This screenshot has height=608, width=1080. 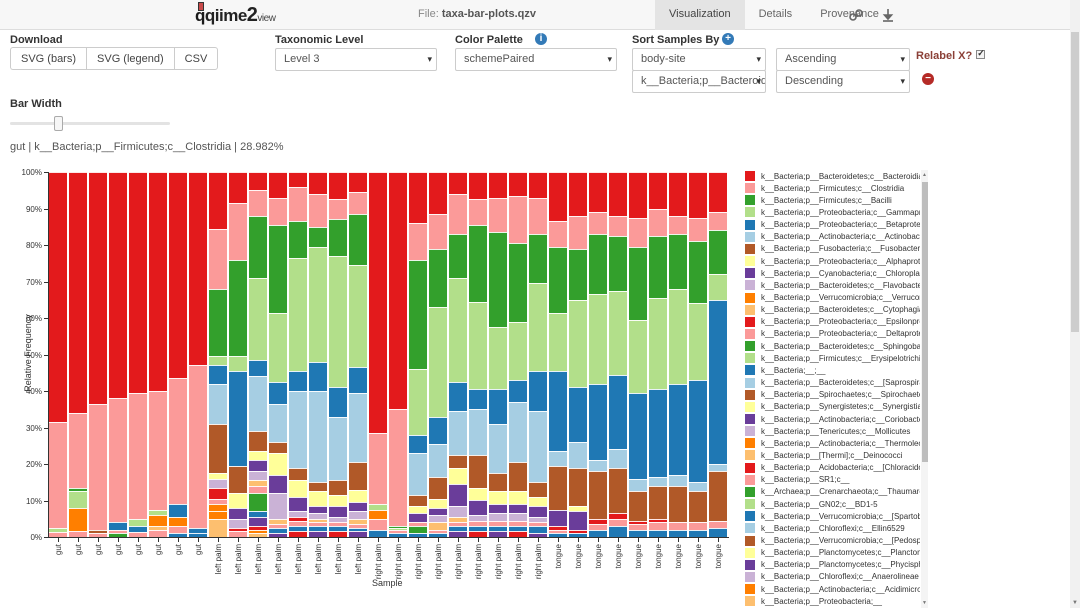 I want to click on download-icon, so click(x=888, y=15).